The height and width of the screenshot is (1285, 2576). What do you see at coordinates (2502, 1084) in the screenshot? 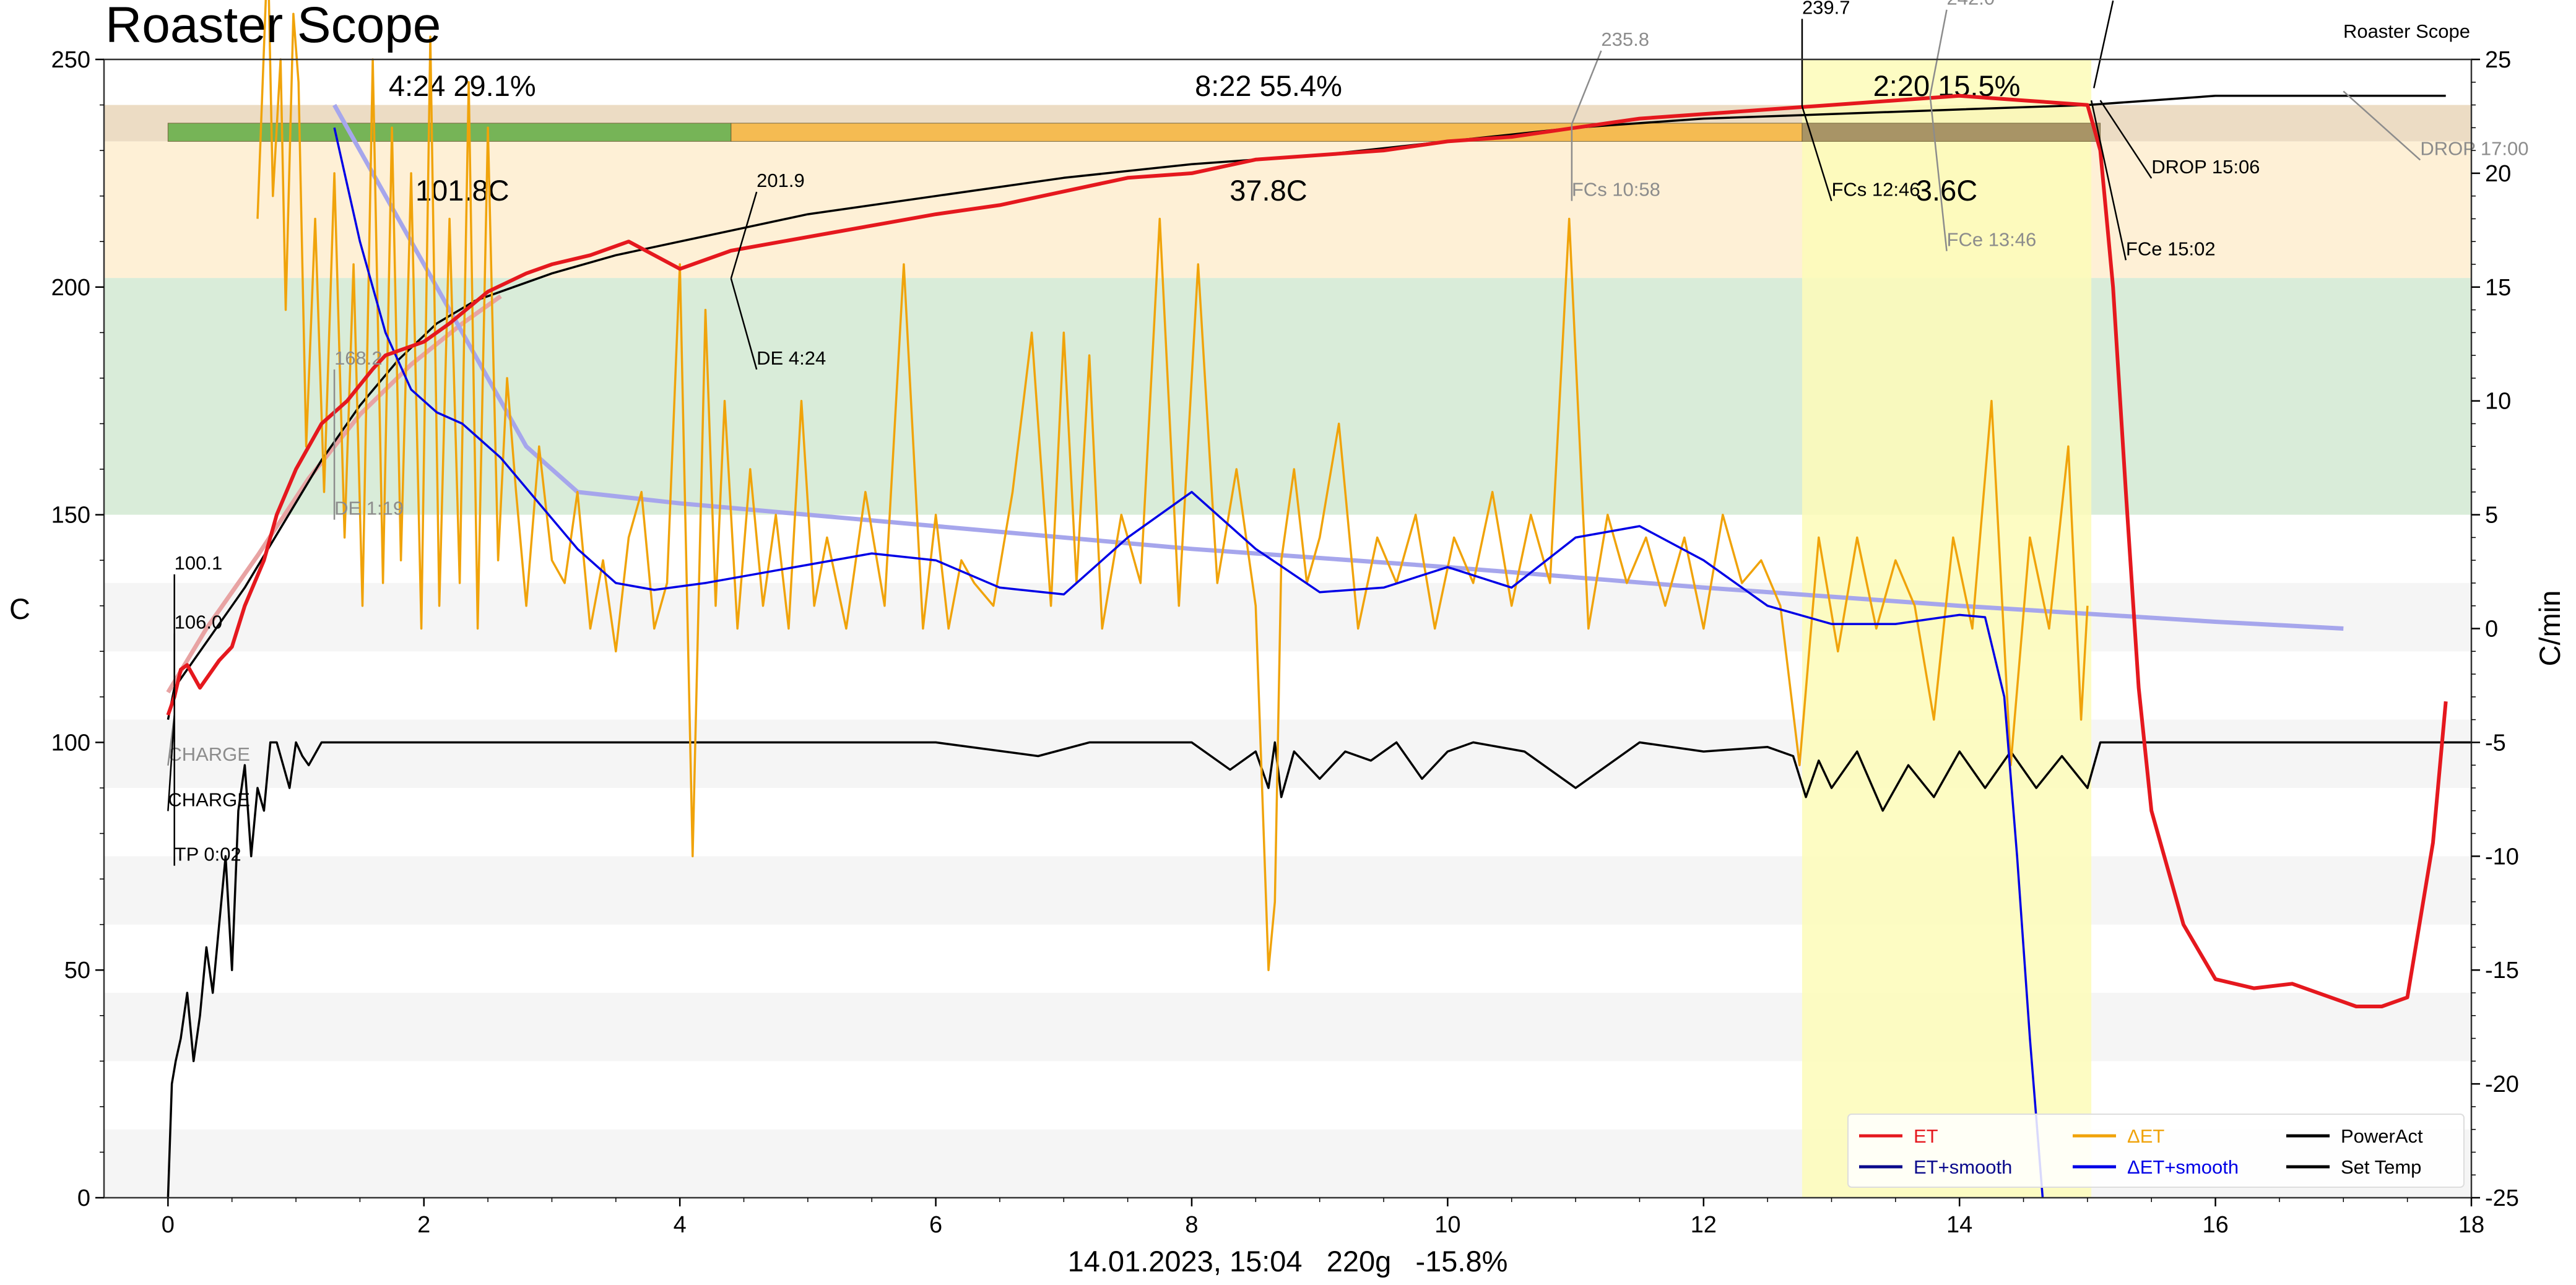
I see `y2-tick-label-1: -20` at bounding box center [2502, 1084].